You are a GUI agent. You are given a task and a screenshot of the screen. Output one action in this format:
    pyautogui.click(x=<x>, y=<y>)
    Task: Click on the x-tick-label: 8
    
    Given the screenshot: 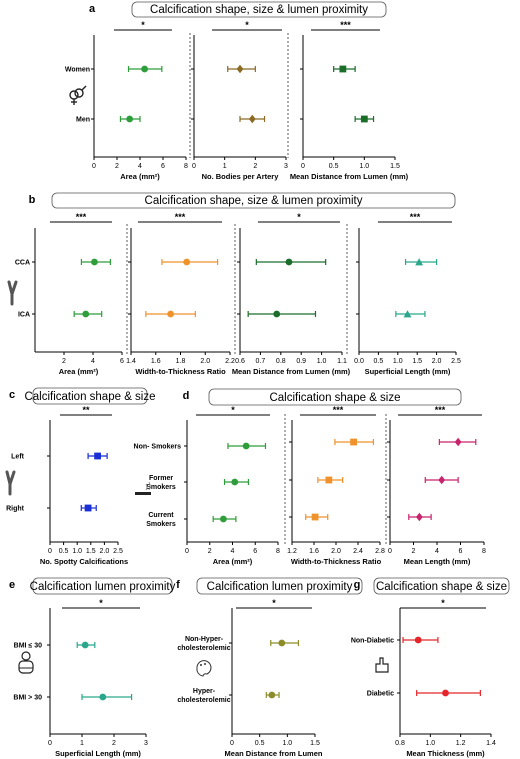 What is the action you would take?
    pyautogui.click(x=186, y=166)
    